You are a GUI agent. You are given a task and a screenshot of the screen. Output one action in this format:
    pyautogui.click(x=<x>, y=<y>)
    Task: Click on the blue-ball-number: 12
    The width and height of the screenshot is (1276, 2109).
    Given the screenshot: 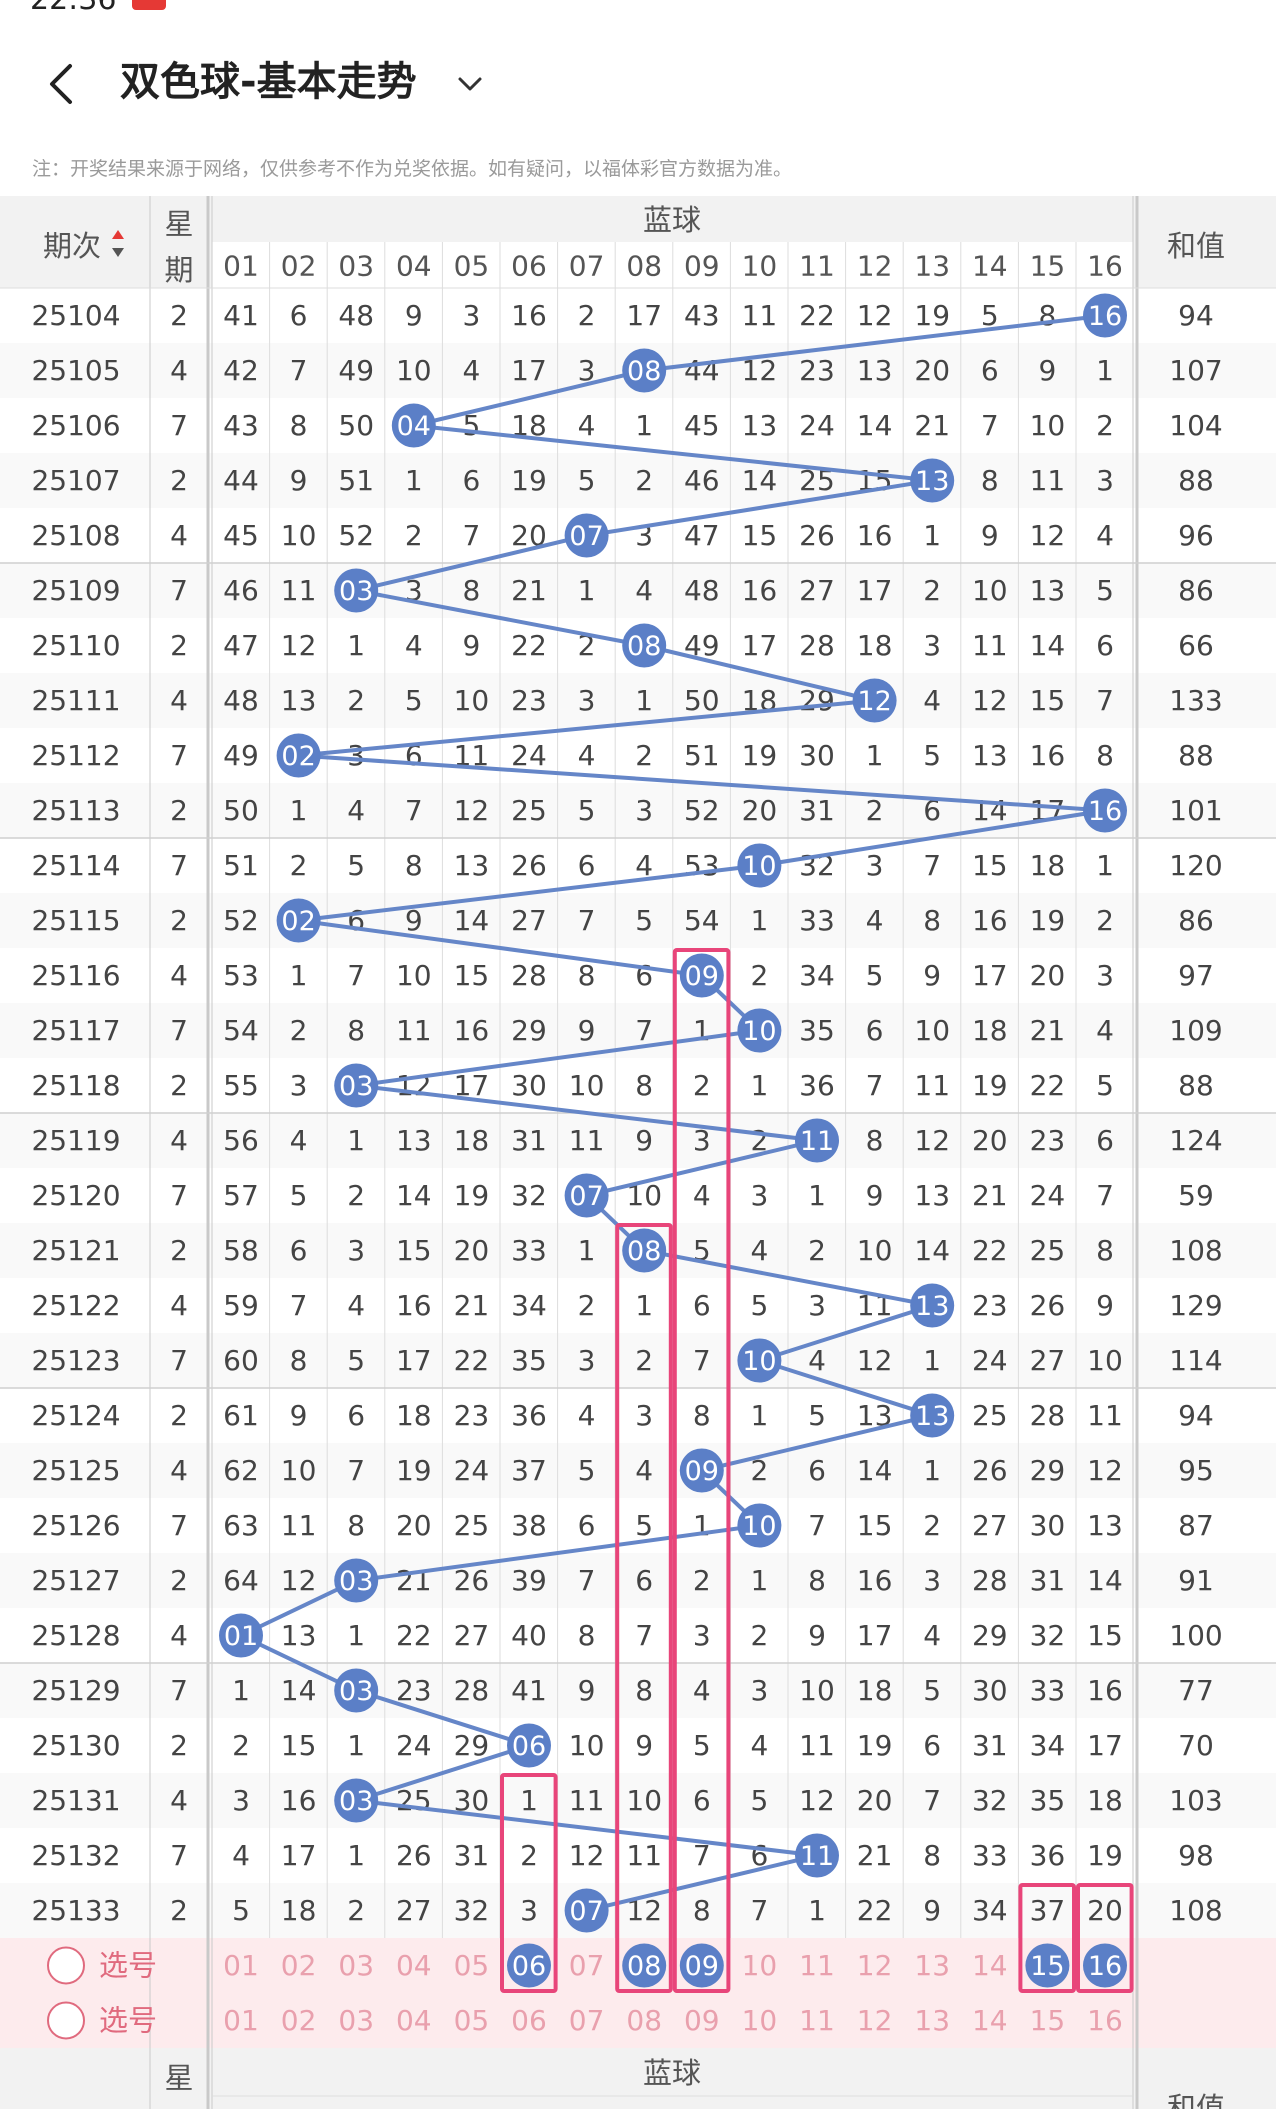 What is the action you would take?
    pyautogui.click(x=874, y=701)
    